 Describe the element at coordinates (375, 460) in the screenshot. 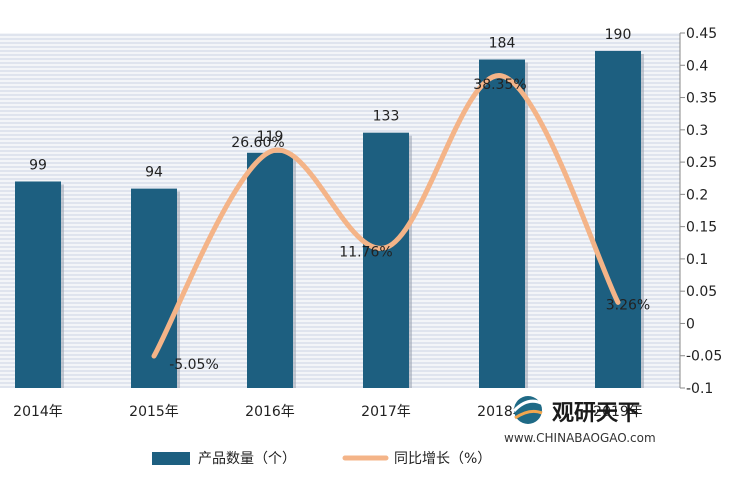

I see `legend: 产品数量（个） 同比增长（%）` at that location.